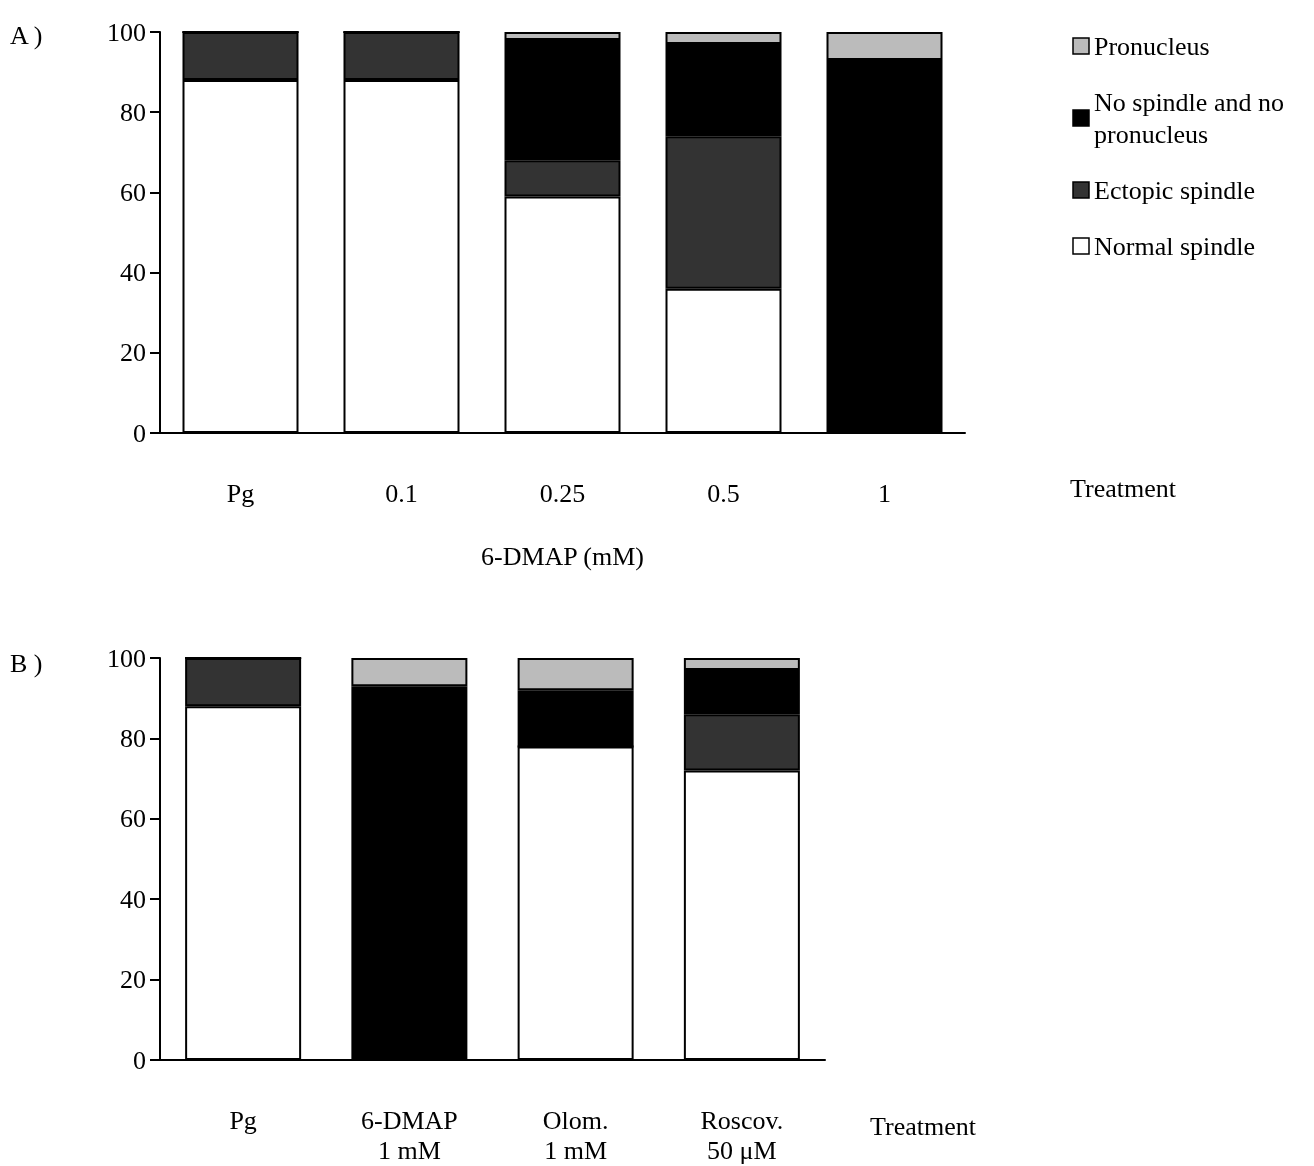 The width and height of the screenshot is (1314, 1166). Describe the element at coordinates (562, 493) in the screenshot. I see `x-tick-label: 0.25` at that location.